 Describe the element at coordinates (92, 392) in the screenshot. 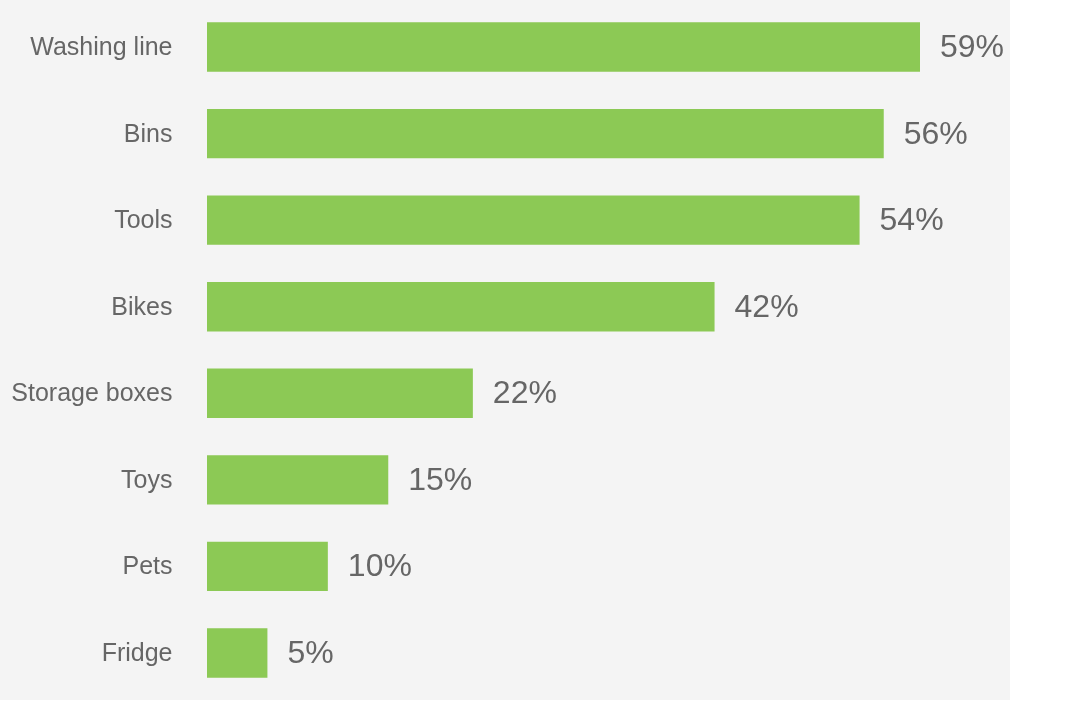

I see `y-tick-label: Storage boxes` at that location.